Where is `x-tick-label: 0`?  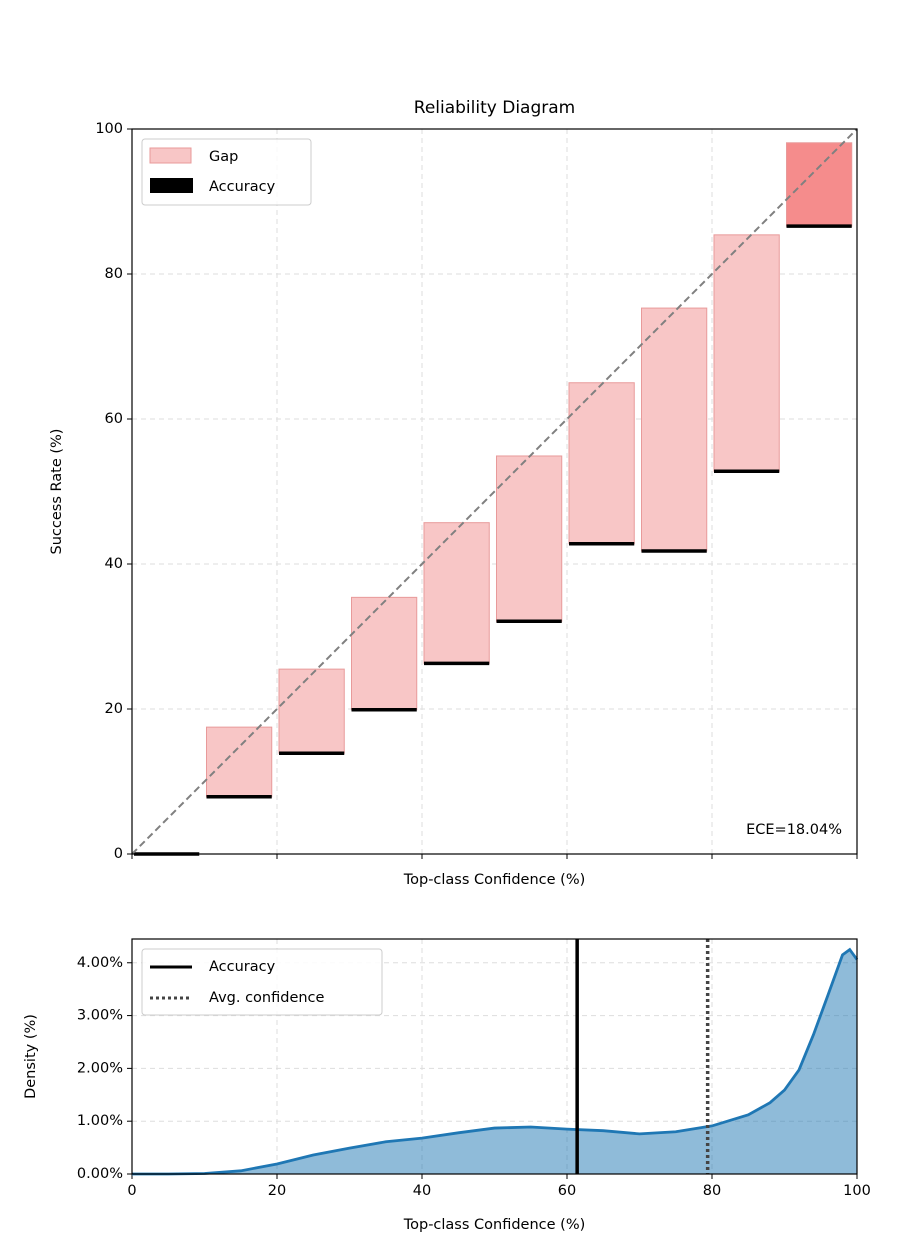 x-tick-label: 0 is located at coordinates (131, 1191).